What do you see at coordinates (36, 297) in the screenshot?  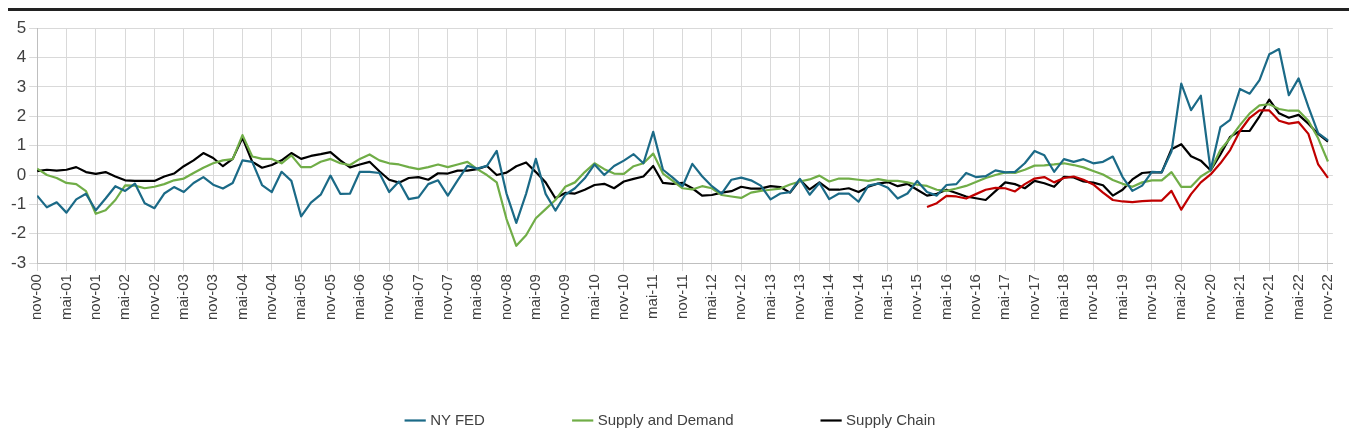 I see `x-tick-label: nov-00` at bounding box center [36, 297].